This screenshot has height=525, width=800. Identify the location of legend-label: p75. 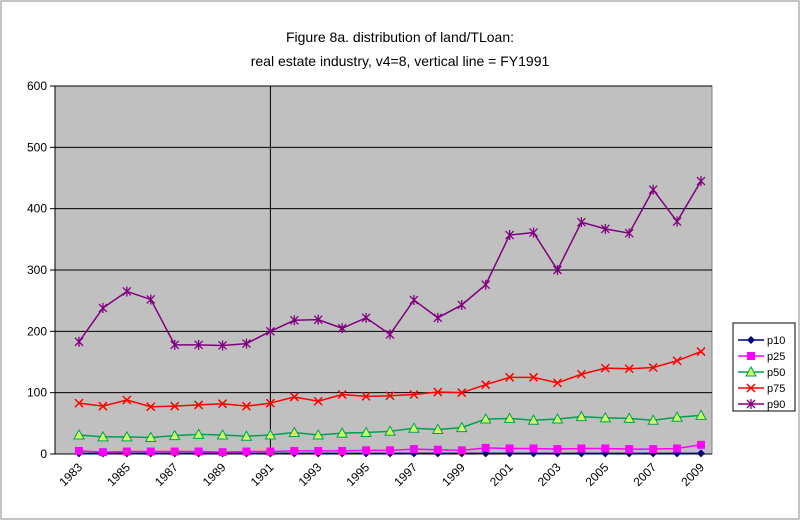
(776, 389).